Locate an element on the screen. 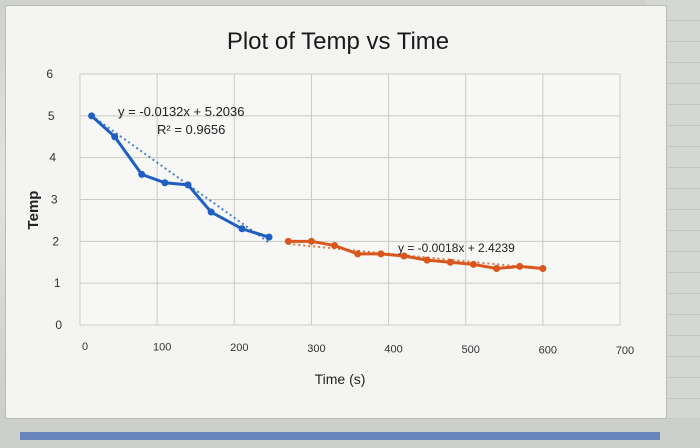 The image size is (700, 448). y-tick-label: 1 is located at coordinates (57, 283).